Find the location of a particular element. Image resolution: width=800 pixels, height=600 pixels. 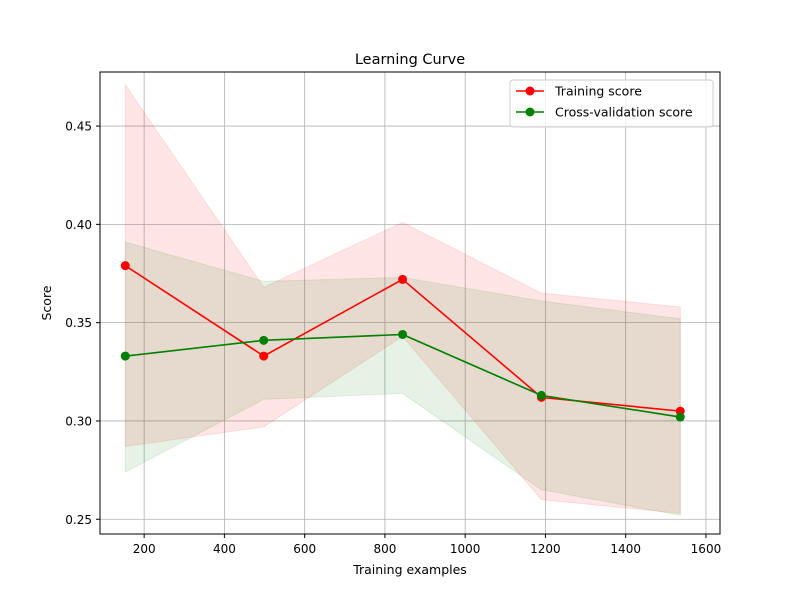

y-tick-label: 0.30 is located at coordinates (78, 421).